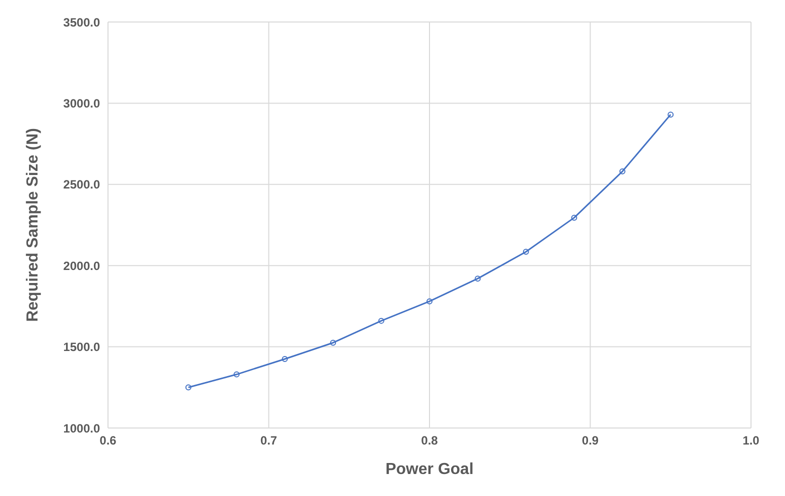  What do you see at coordinates (81, 185) in the screenshot?
I see `y-tick-label: 2500.0` at bounding box center [81, 185].